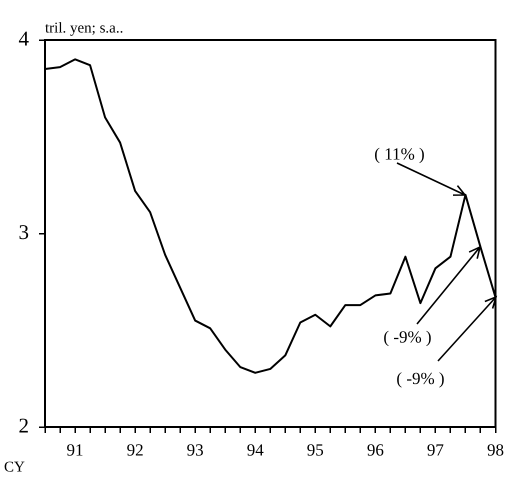 The image size is (512, 479). I want to click on y-tick-label: 3, so click(23, 232).